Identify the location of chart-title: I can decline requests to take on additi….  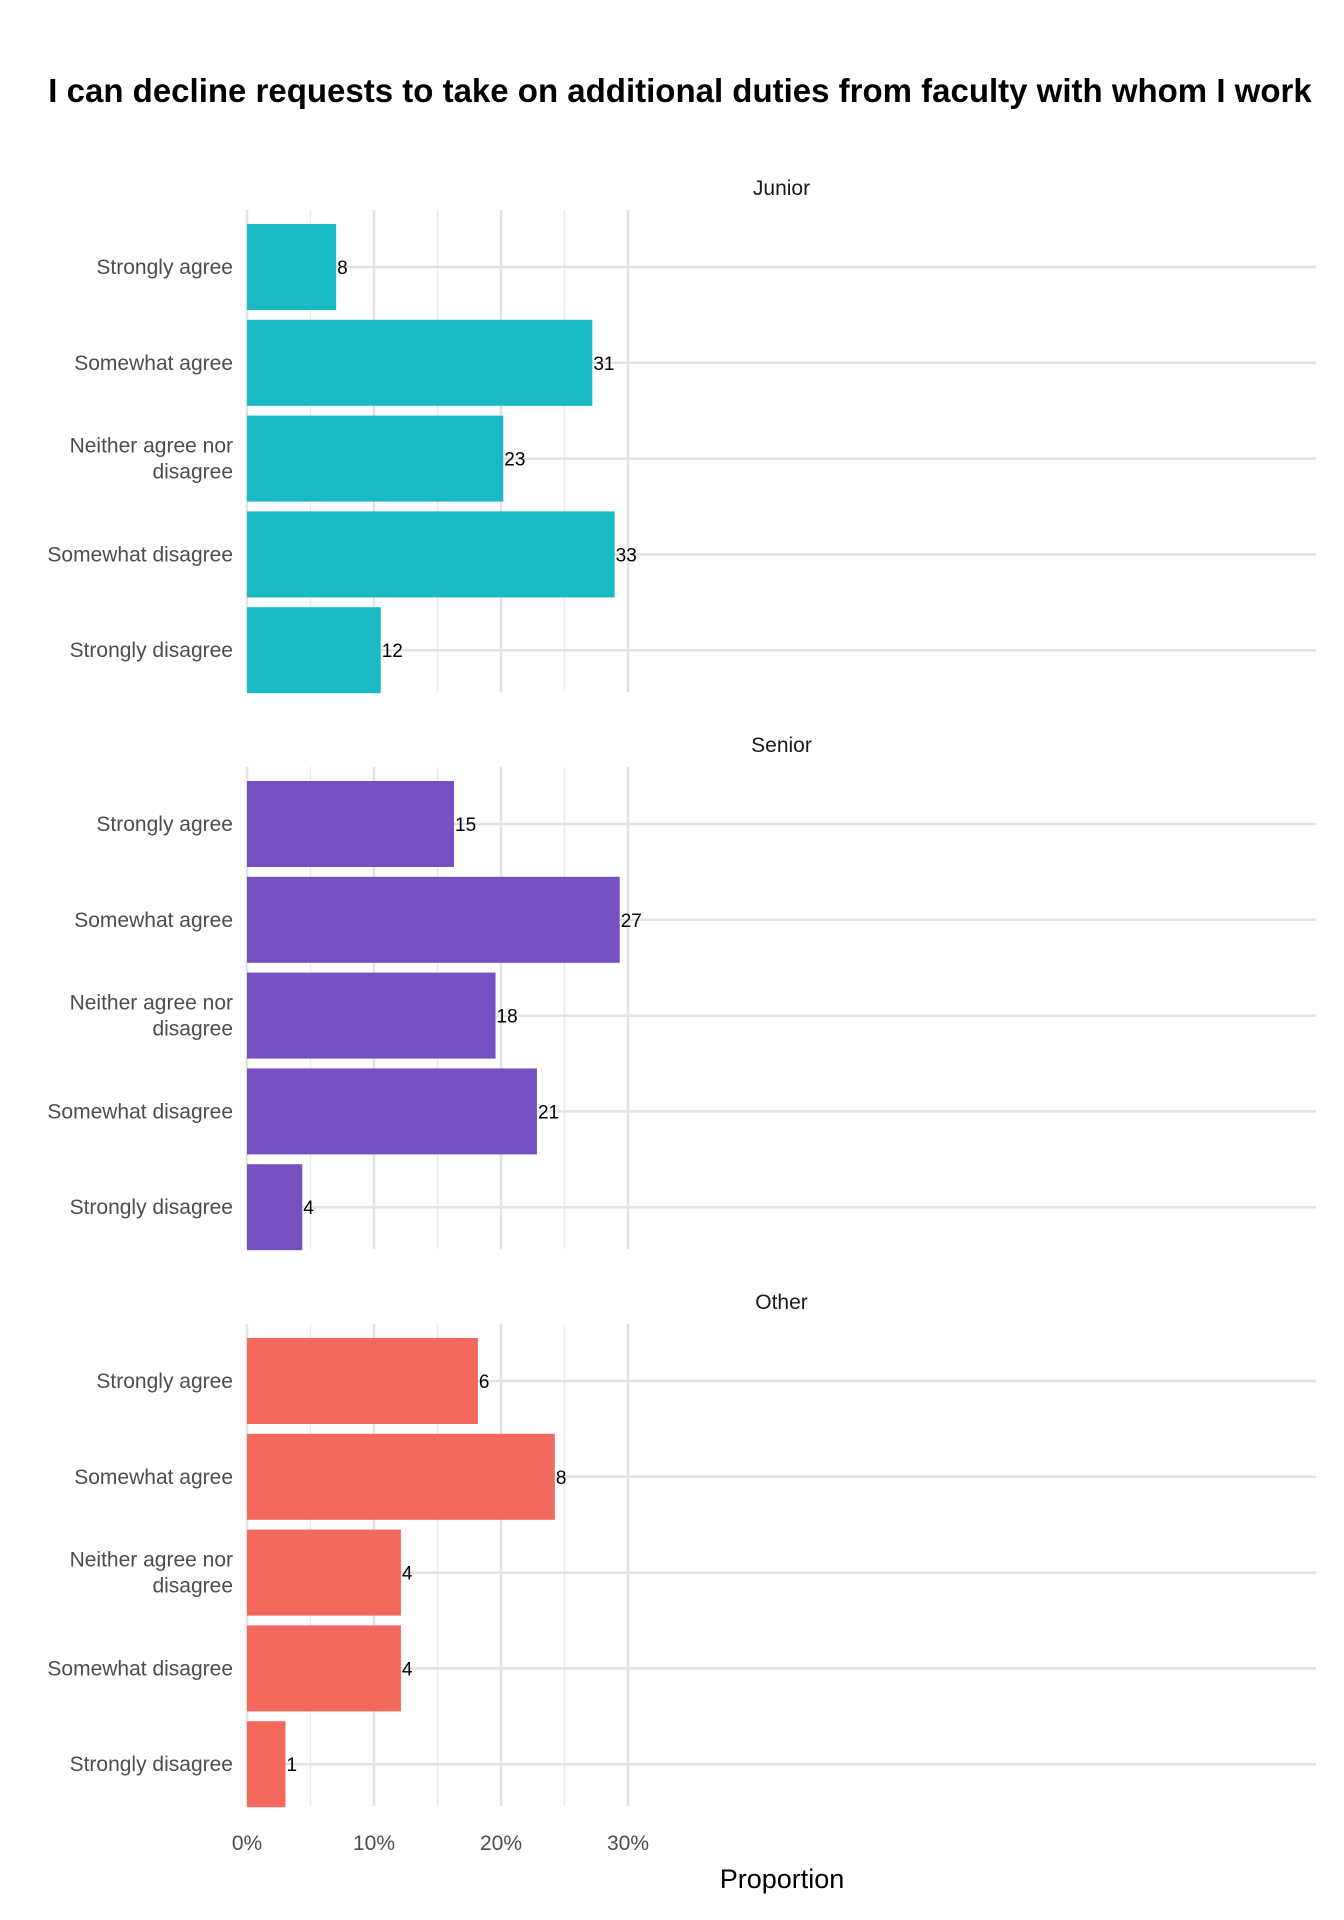
(680, 90).